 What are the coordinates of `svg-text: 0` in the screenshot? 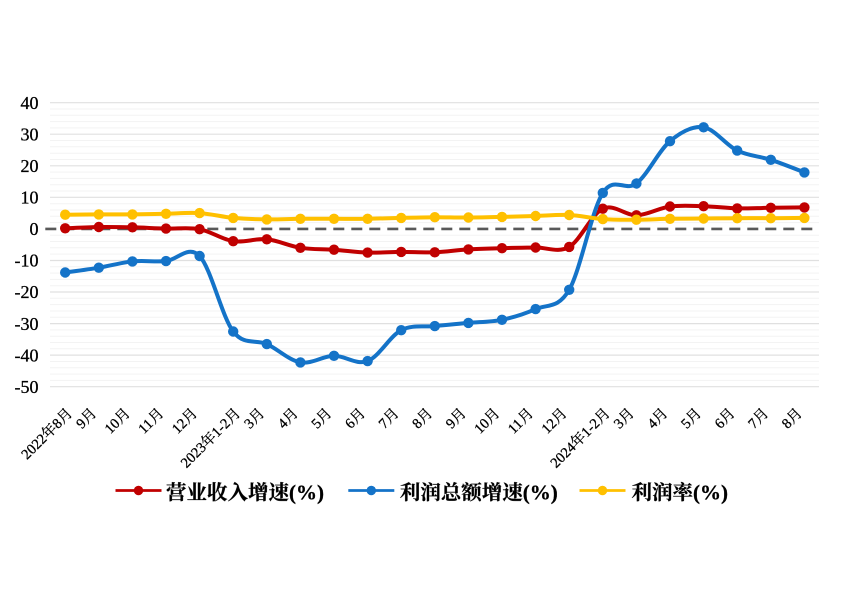 It's located at (34, 229).